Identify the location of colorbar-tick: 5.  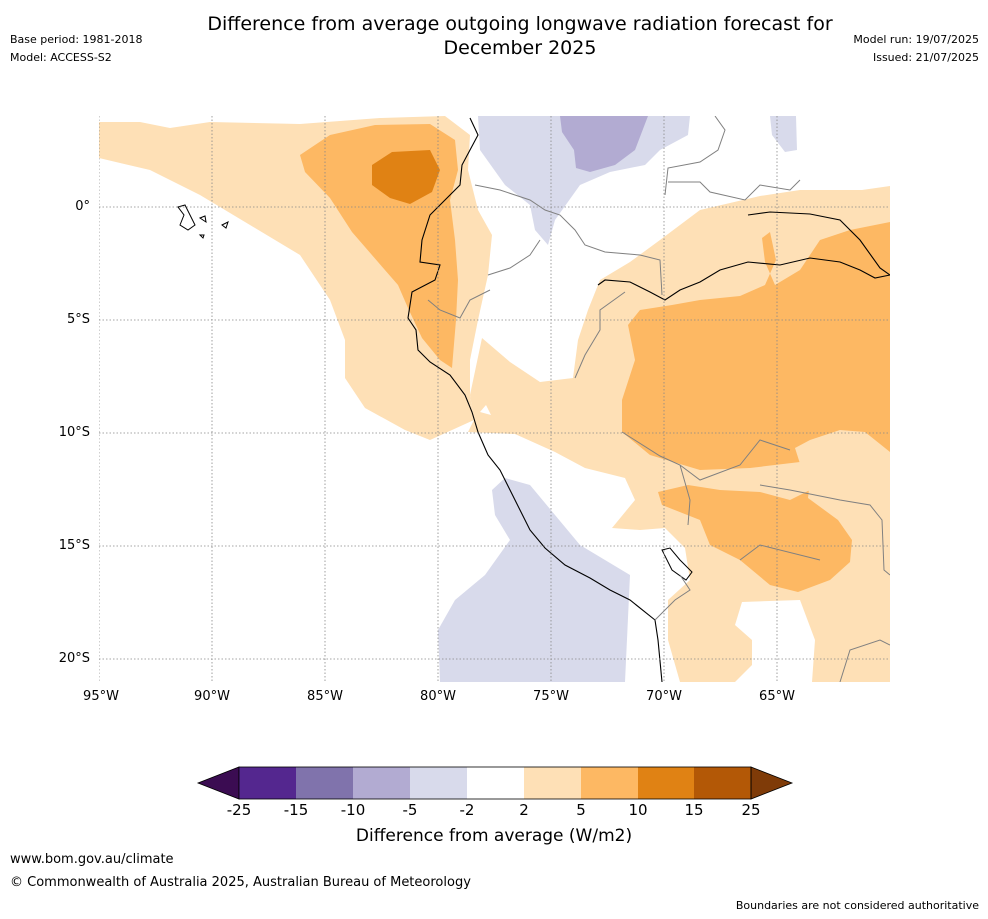
(581, 810).